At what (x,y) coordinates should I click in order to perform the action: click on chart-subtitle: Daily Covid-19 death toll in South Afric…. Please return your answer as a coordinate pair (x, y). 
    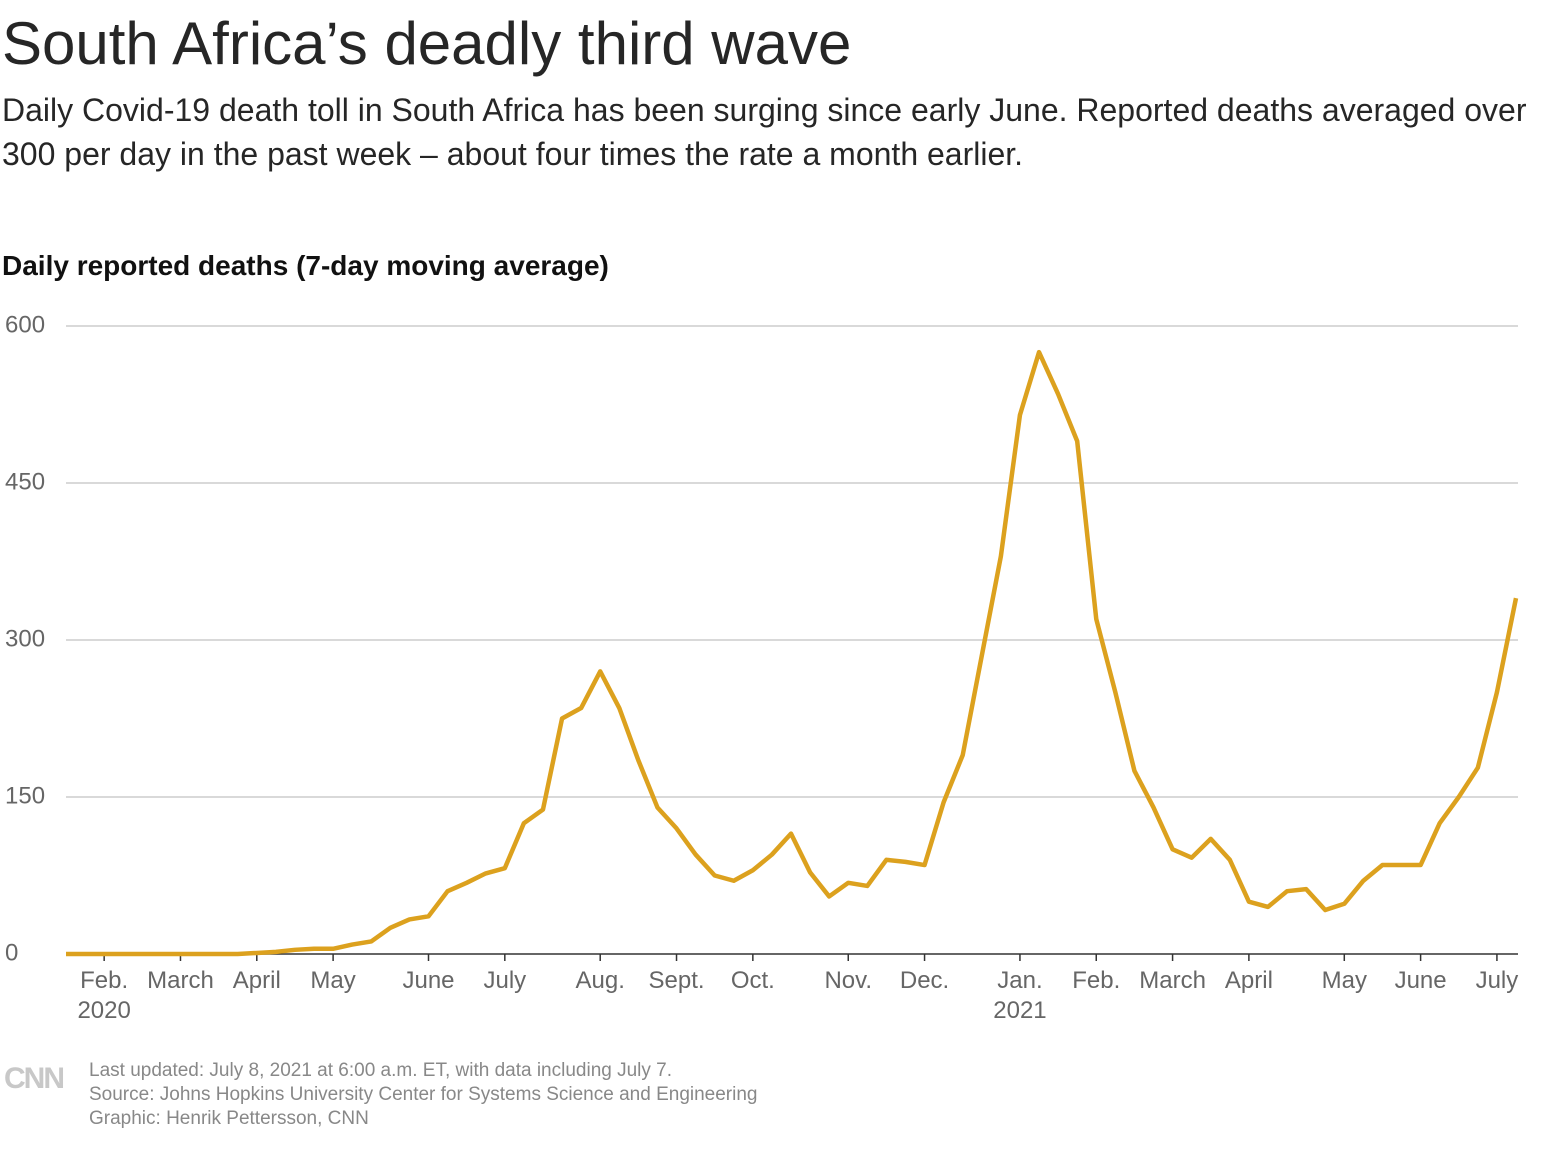
    Looking at the image, I should click on (764, 132).